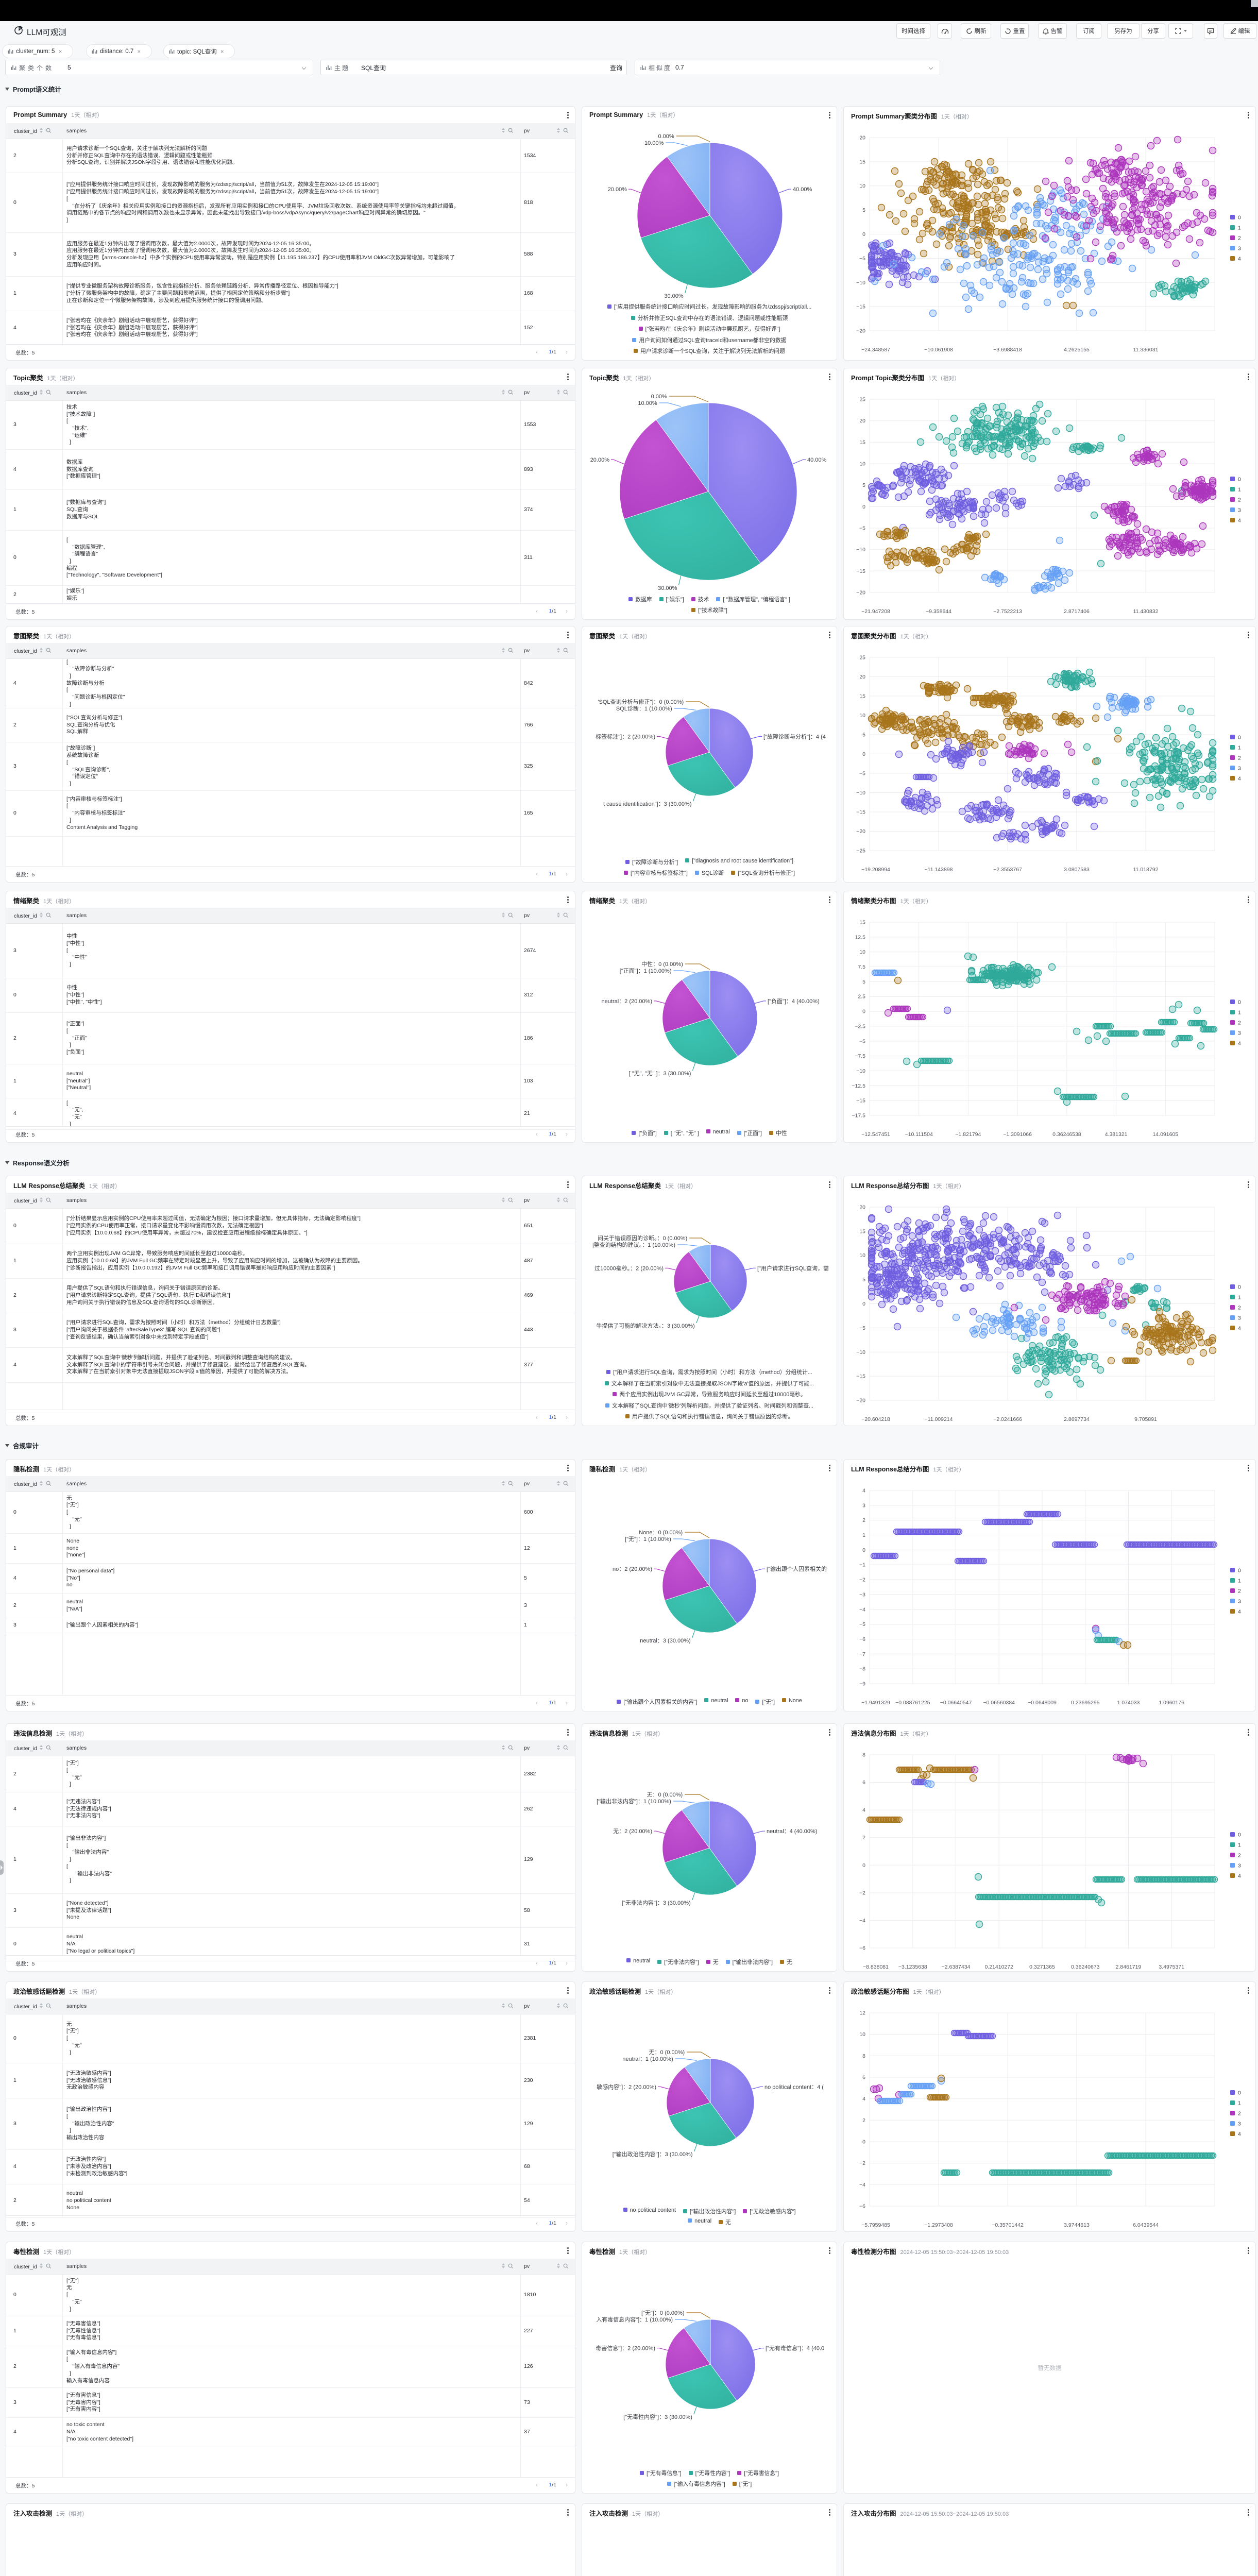 The height and width of the screenshot is (2576, 1258). What do you see at coordinates (793, 1268) in the screenshot?
I see `svg-text: ["用户请求进行SQL查询，需` at bounding box center [793, 1268].